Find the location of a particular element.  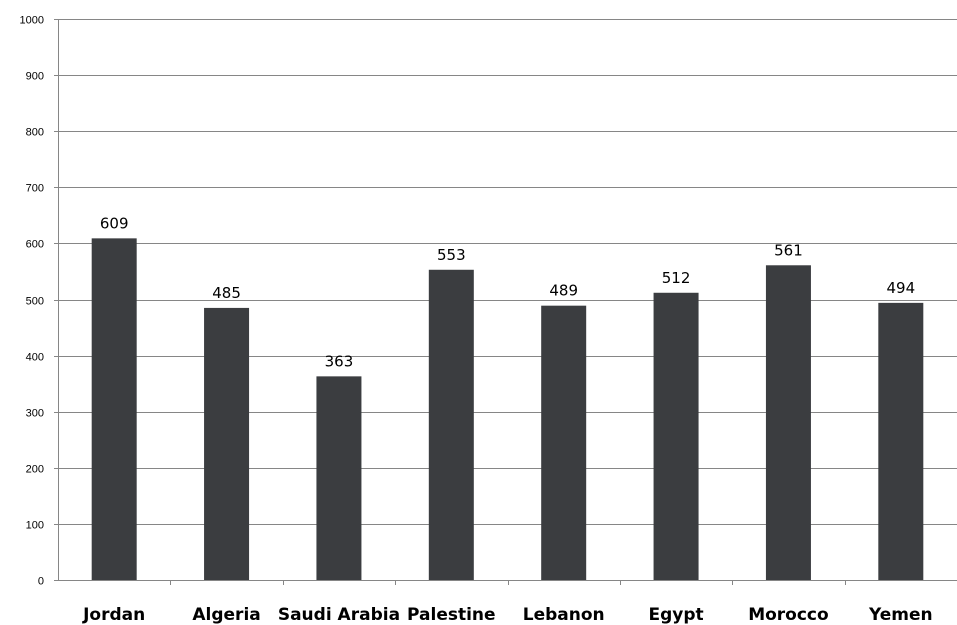

bar-morocco is located at coordinates (788, 422).